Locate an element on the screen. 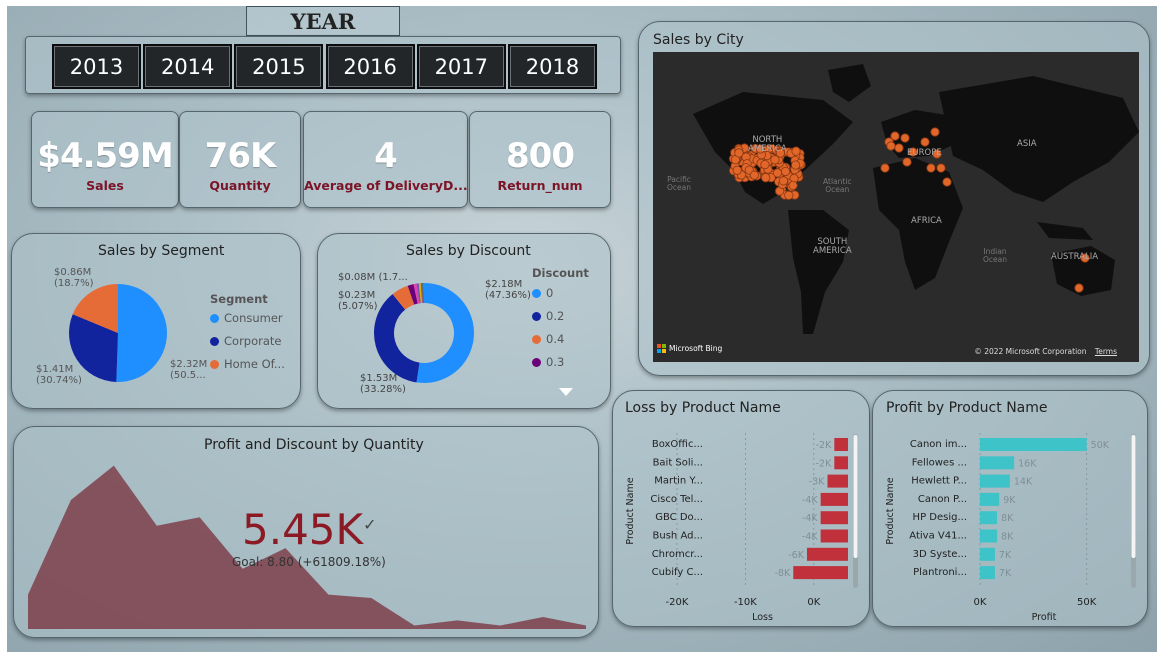 The height and width of the screenshot is (658, 1162). city-dots is located at coordinates (909, 210).